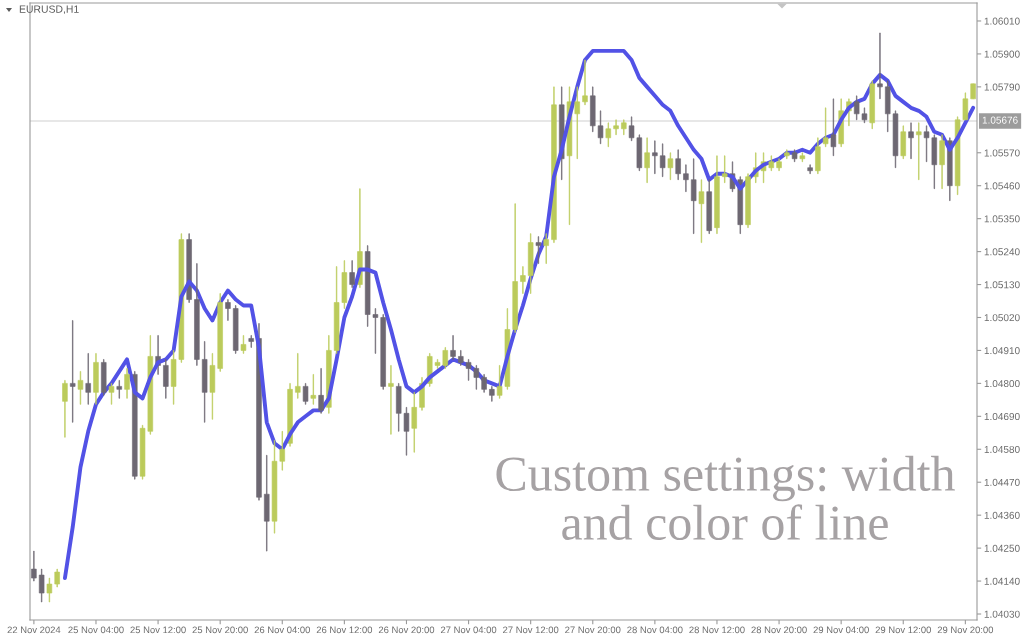 Image resolution: width=1024 pixels, height=640 pixels. Describe the element at coordinates (841, 630) in the screenshot. I see `x-tick-label: 29 Nov 04:00` at that location.